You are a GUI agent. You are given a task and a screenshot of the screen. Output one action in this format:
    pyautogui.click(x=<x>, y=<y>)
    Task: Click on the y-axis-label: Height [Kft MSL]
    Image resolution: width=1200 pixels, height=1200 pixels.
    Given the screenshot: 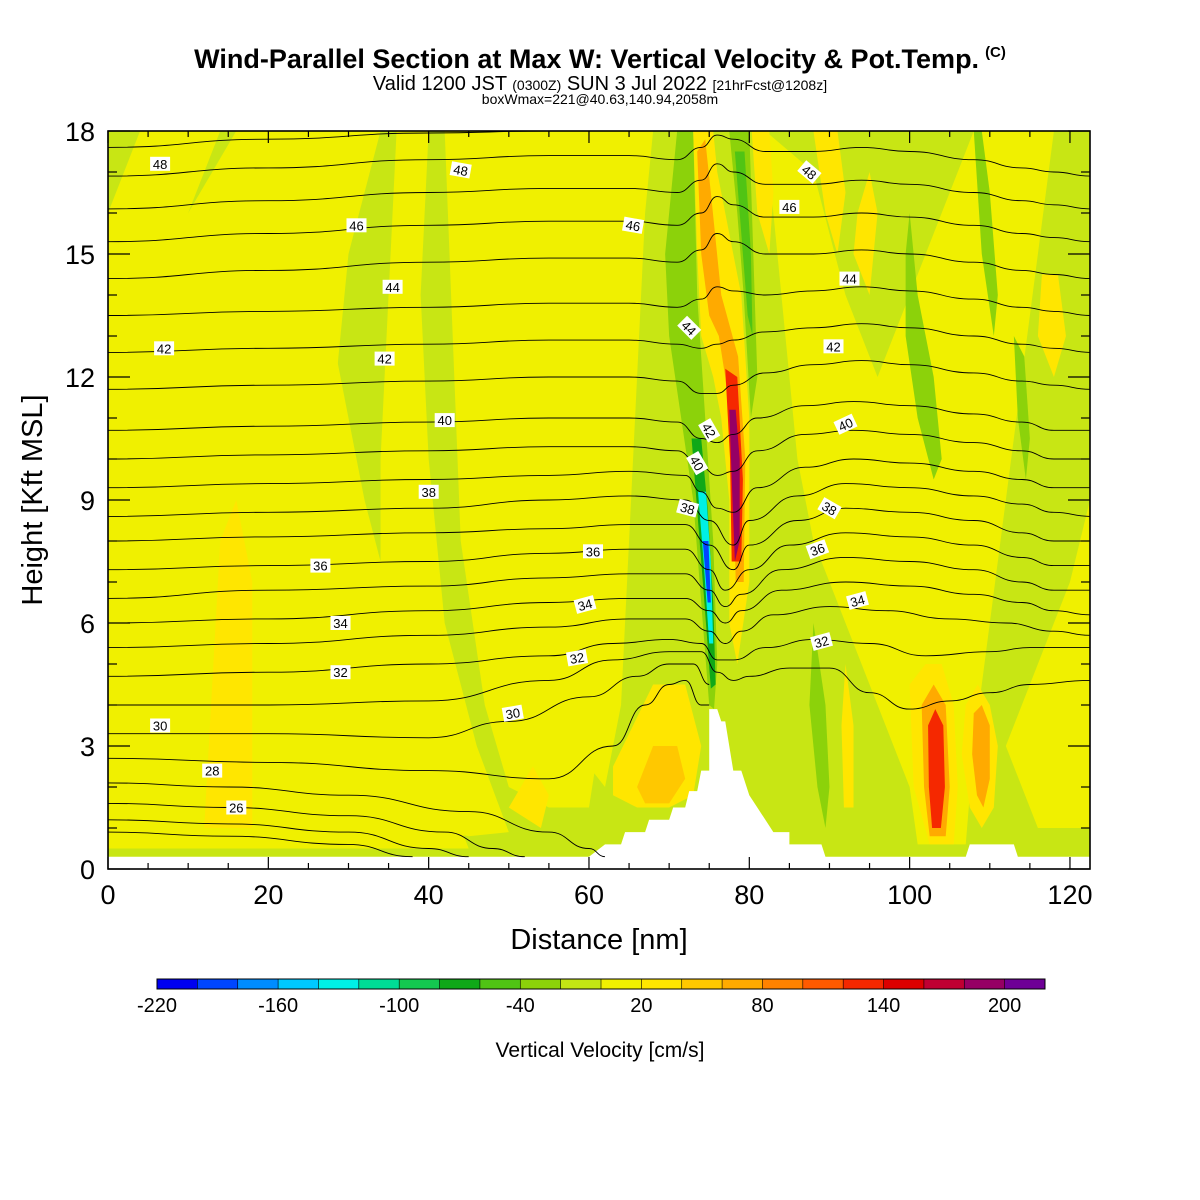 What is the action you would take?
    pyautogui.click(x=33, y=499)
    